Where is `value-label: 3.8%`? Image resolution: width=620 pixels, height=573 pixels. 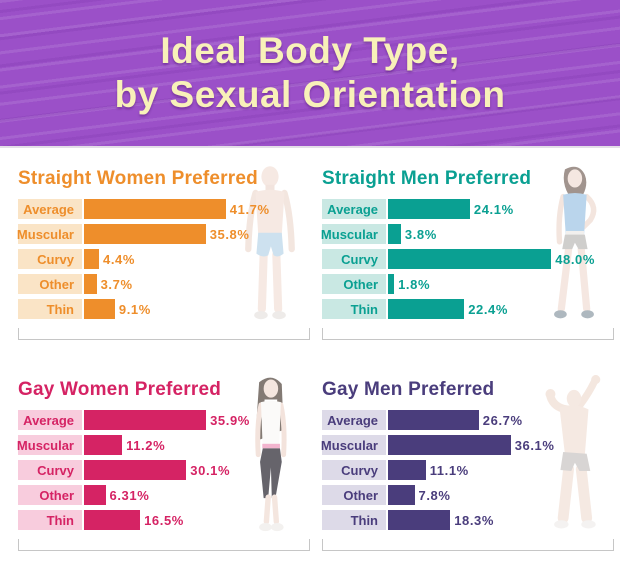
value-label: 3.8% is located at coordinates (420, 234).